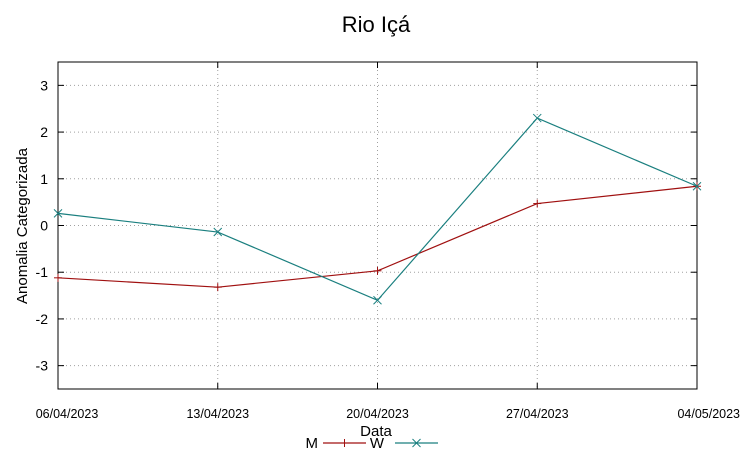 This screenshot has height=459, width=752. I want to click on y-tick-label: 0, so click(44, 226).